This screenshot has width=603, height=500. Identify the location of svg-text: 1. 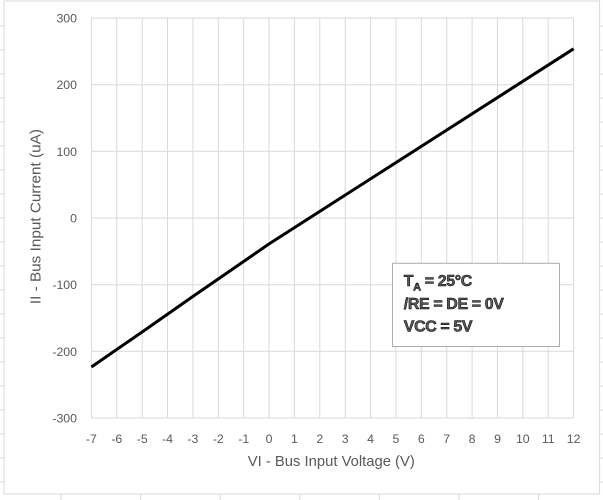
(294, 439).